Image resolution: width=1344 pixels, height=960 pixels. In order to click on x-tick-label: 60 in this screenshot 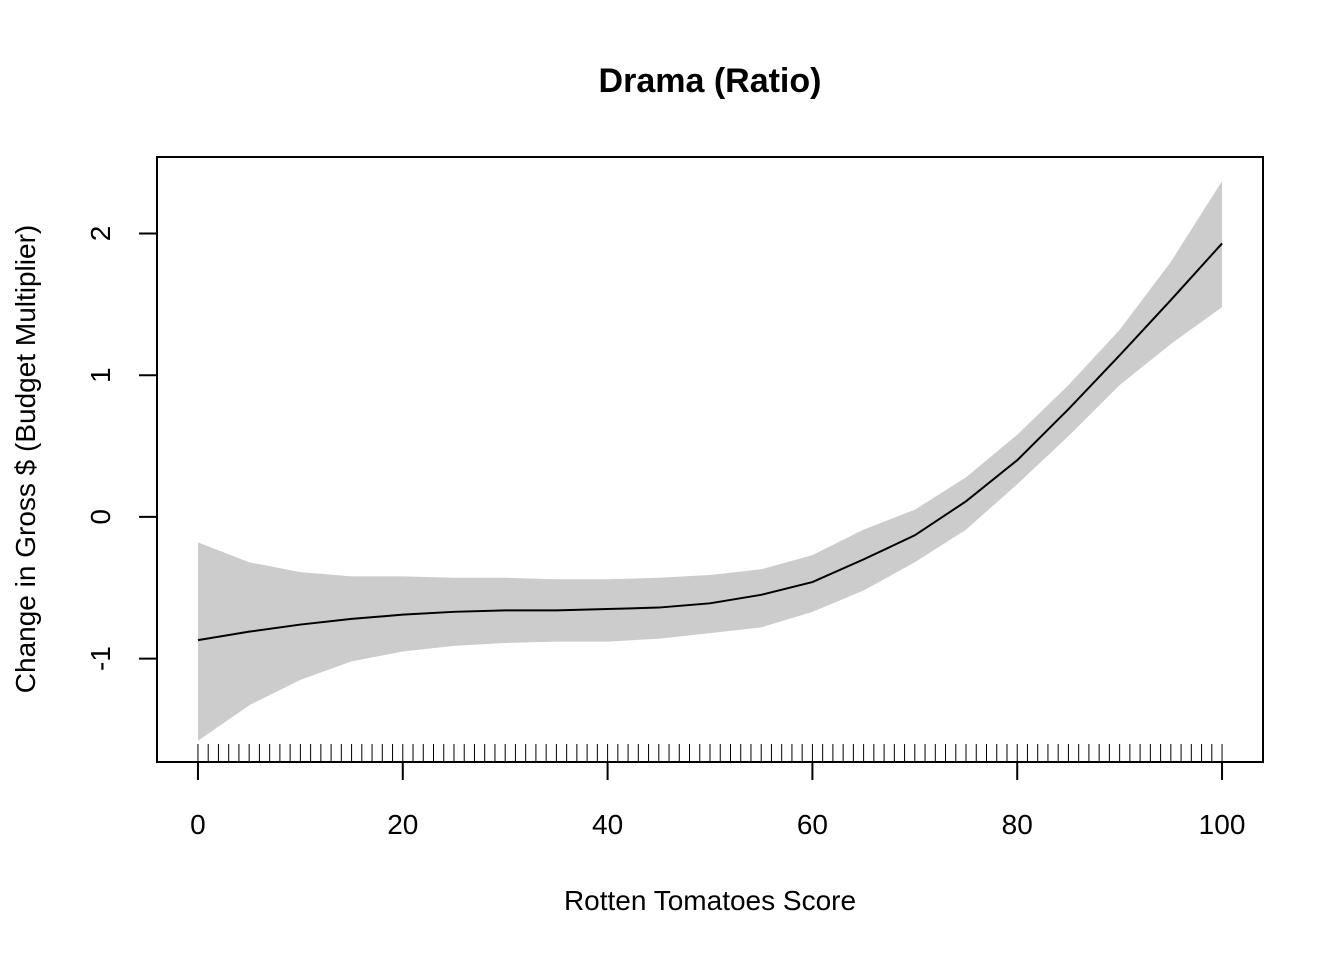, I will do `click(812, 824)`.